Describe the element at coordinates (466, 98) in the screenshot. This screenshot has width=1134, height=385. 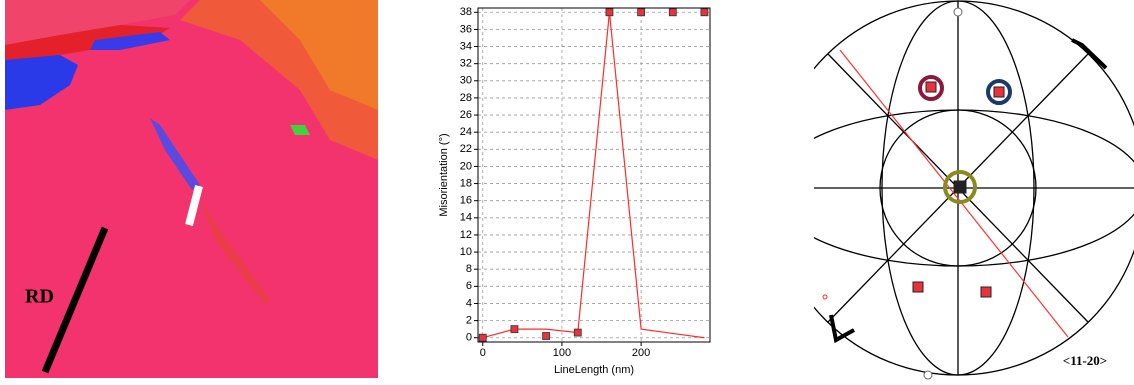
I see `y-tick-label: 28` at that location.